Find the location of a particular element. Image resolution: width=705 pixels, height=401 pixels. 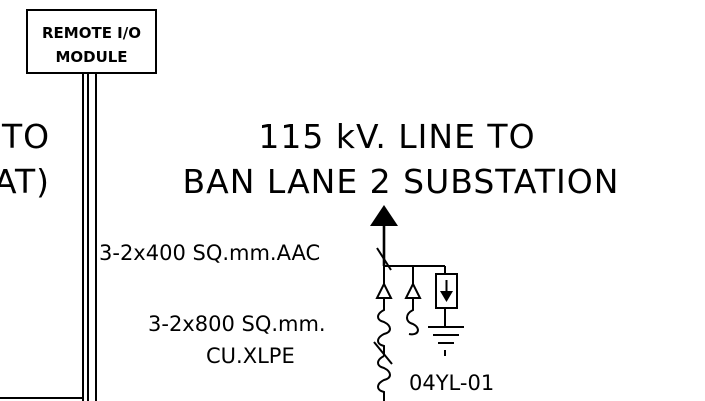

cable-termination-icon is located at coordinates (396, 349).